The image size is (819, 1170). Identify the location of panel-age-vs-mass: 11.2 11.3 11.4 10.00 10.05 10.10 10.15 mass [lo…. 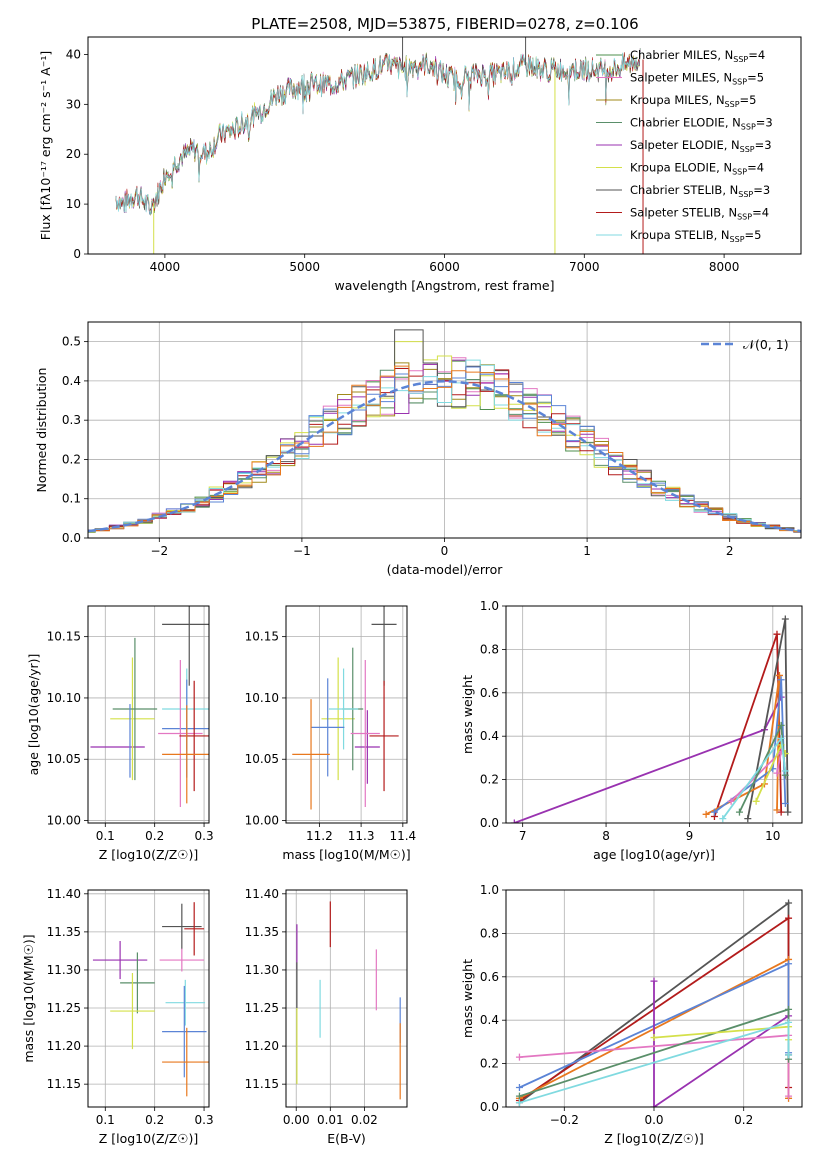
(330, 733).